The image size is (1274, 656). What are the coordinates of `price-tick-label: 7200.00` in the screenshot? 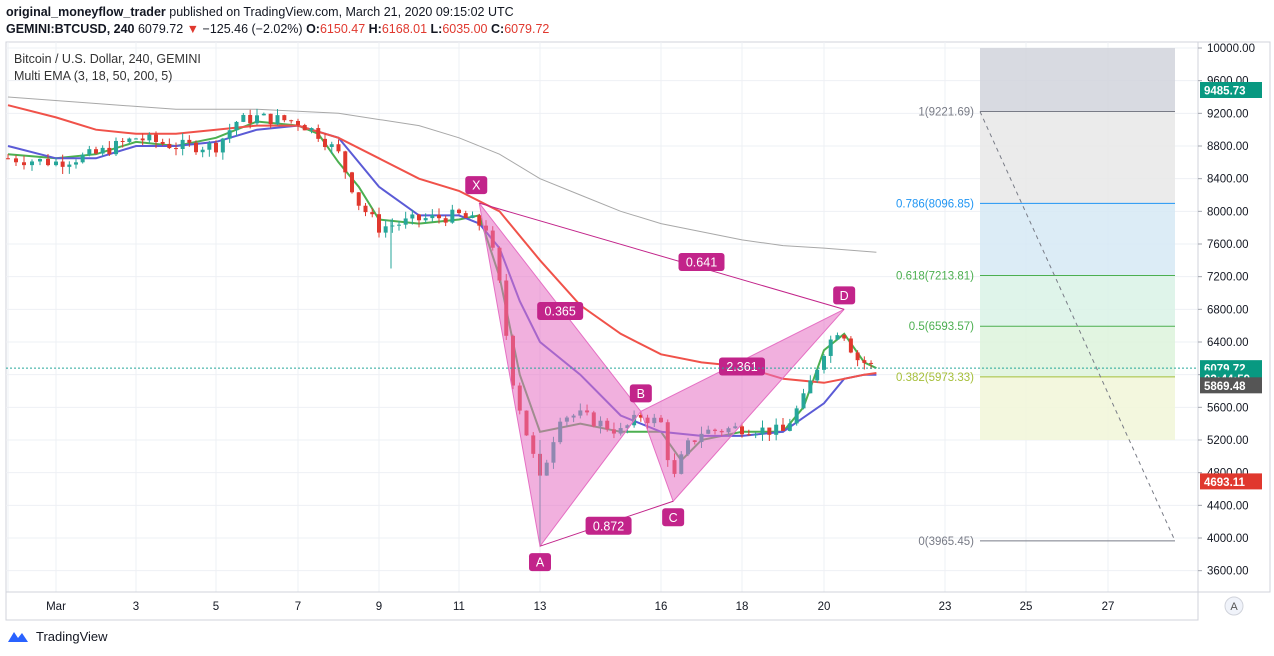 It's located at (1228, 278).